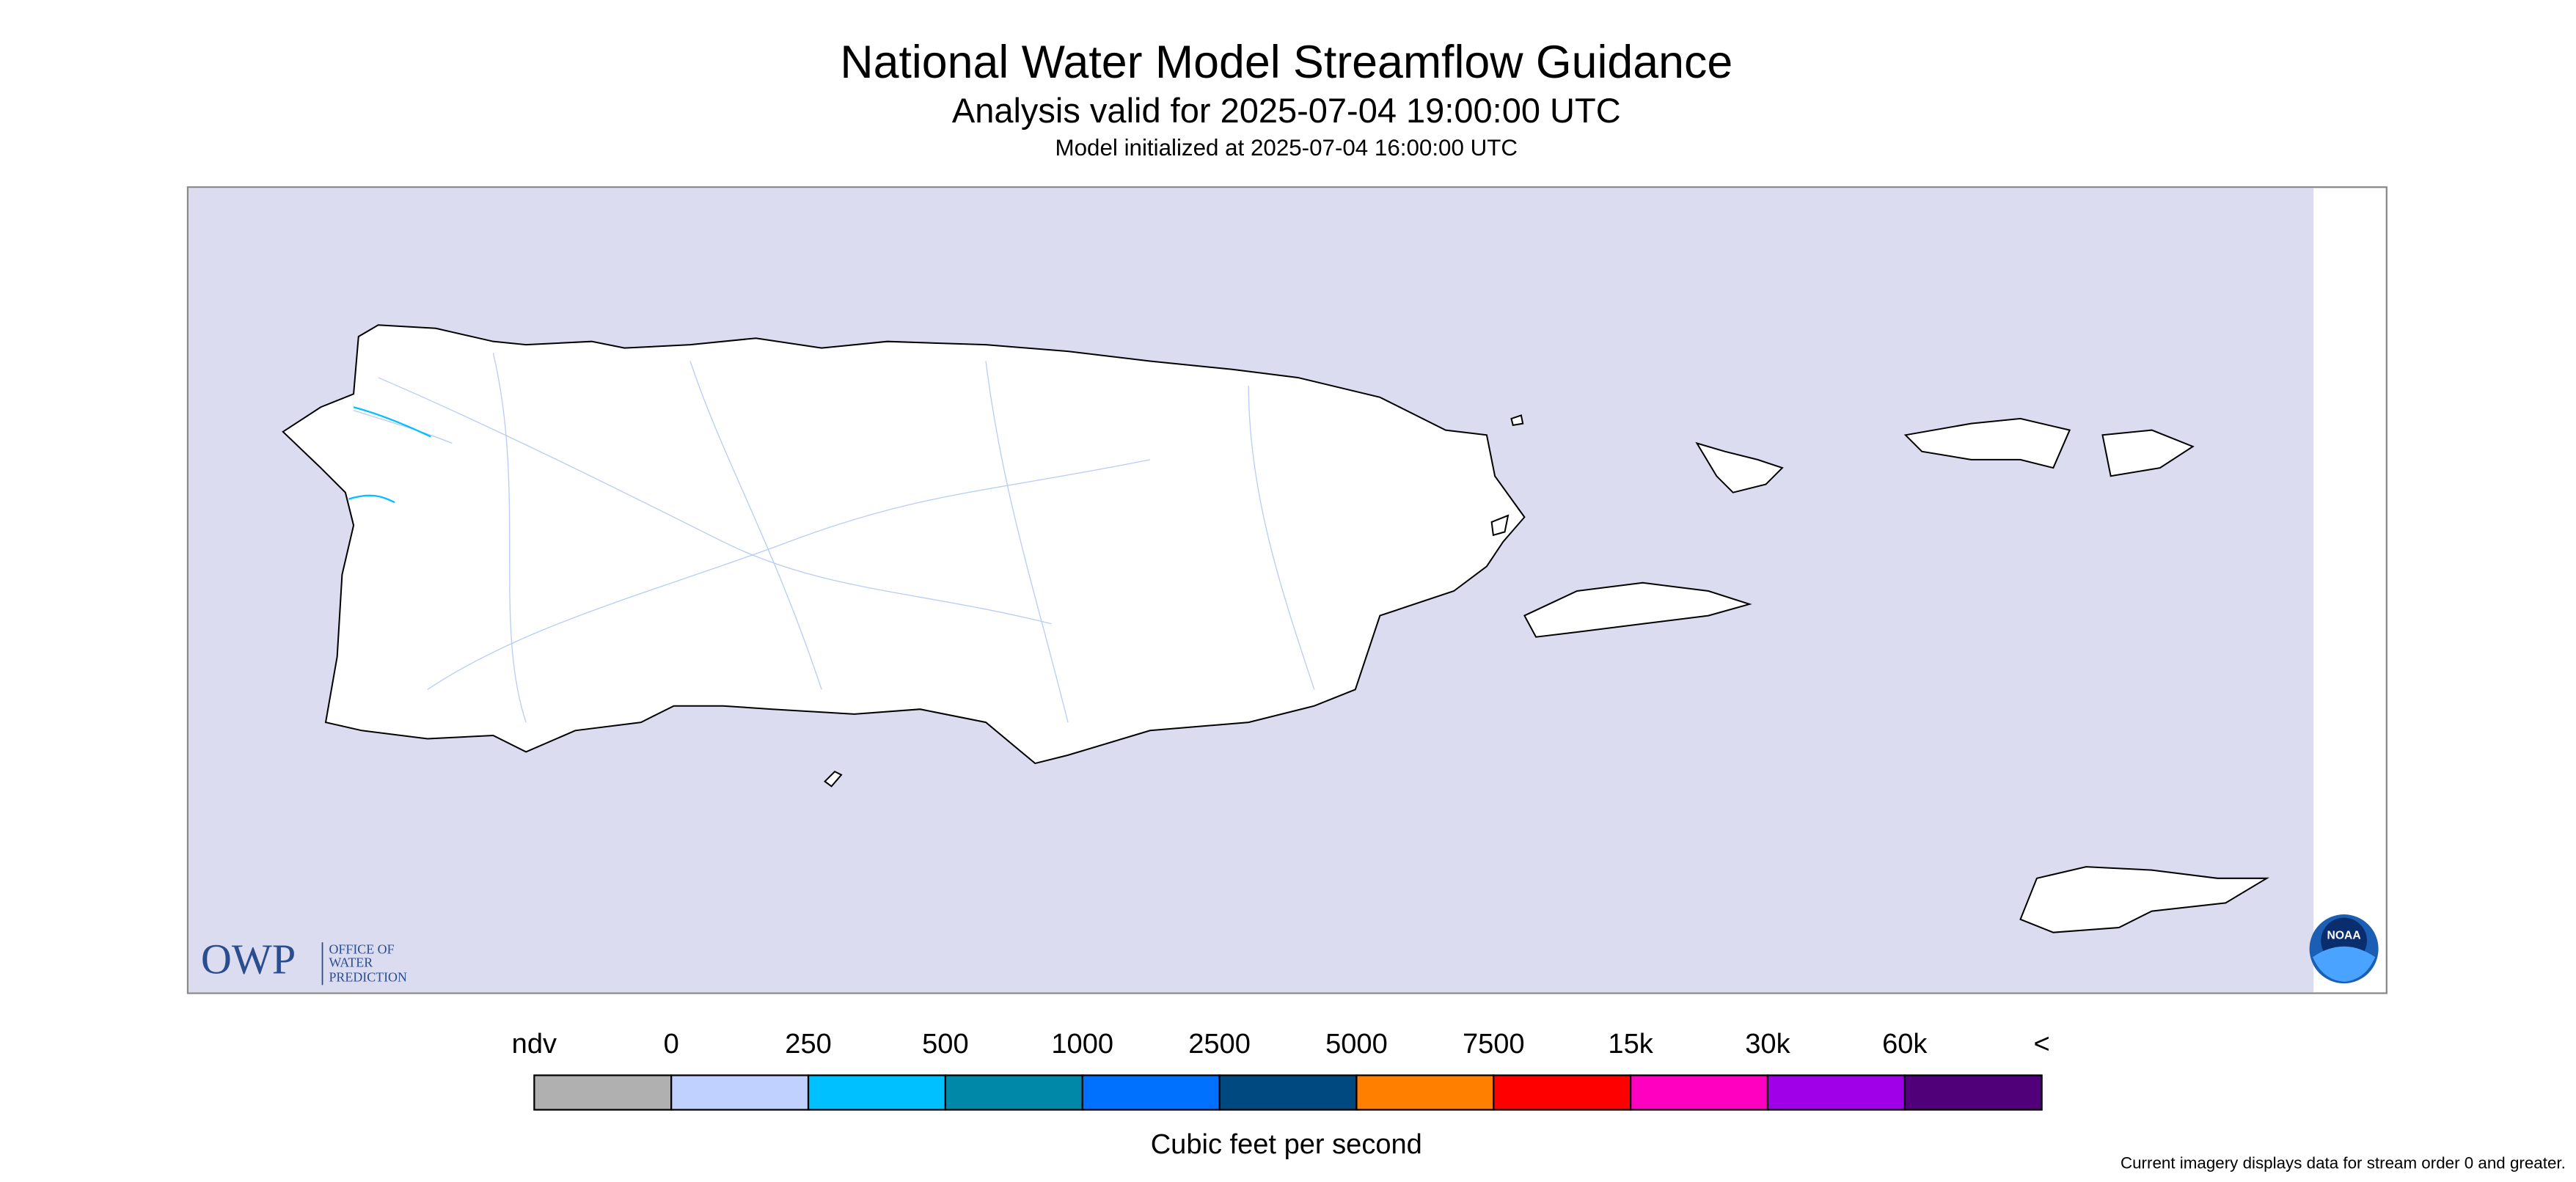  I want to click on legend-label: 5000, so click(1356, 1044).